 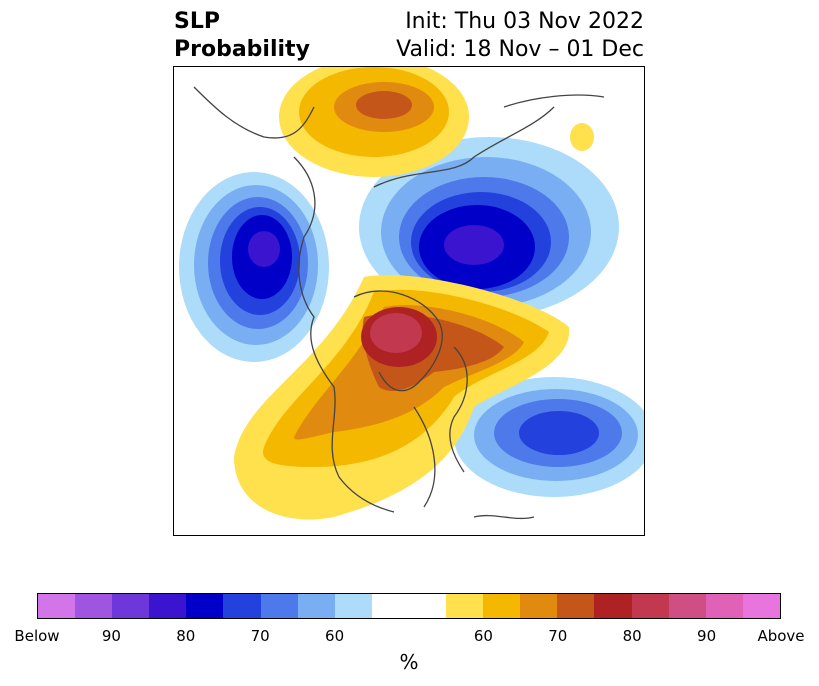 What do you see at coordinates (37, 636) in the screenshot?
I see `colorbar-tick-label: Below` at bounding box center [37, 636].